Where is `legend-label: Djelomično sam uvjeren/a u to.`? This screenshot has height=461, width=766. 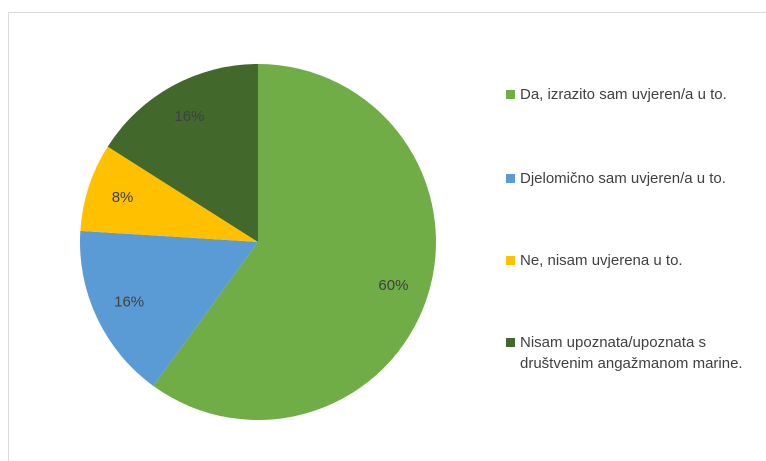 legend-label: Djelomično sam uvjeren/a u to. is located at coordinates (623, 178).